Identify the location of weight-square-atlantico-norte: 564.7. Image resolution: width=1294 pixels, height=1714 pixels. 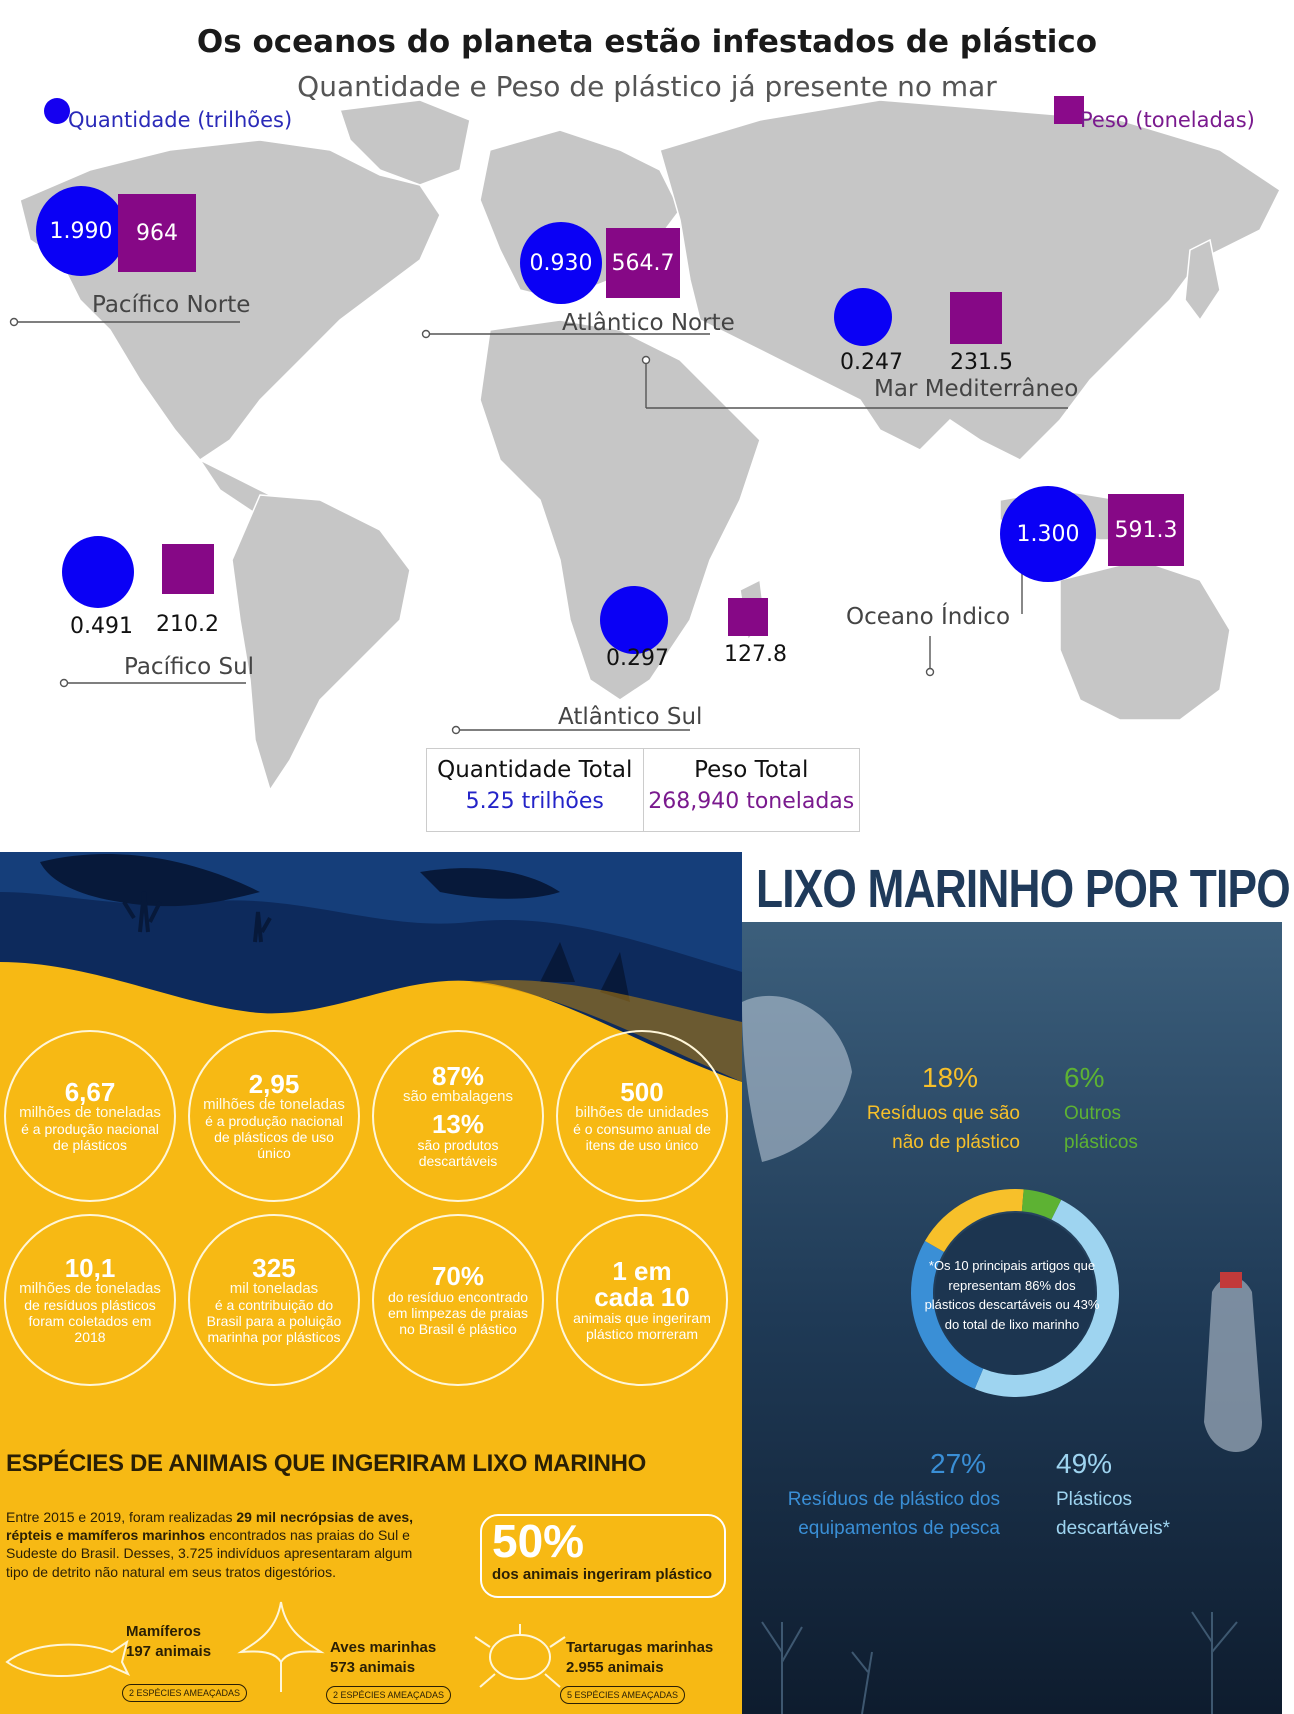
(643, 263).